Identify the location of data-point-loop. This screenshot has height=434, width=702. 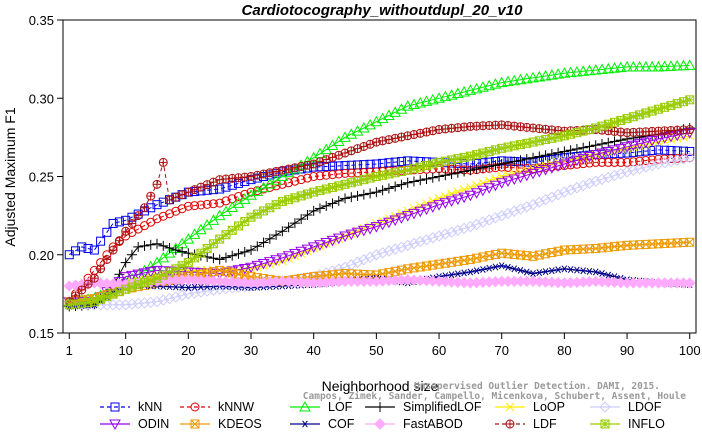
(458, 192).